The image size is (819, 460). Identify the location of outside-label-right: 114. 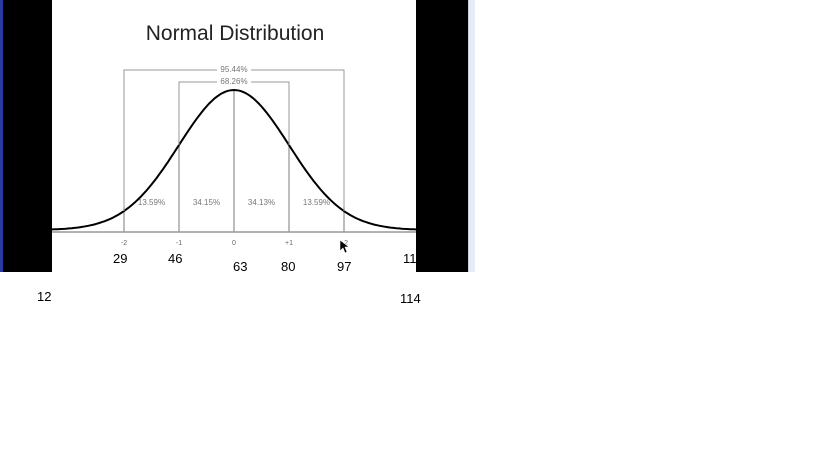
(410, 298).